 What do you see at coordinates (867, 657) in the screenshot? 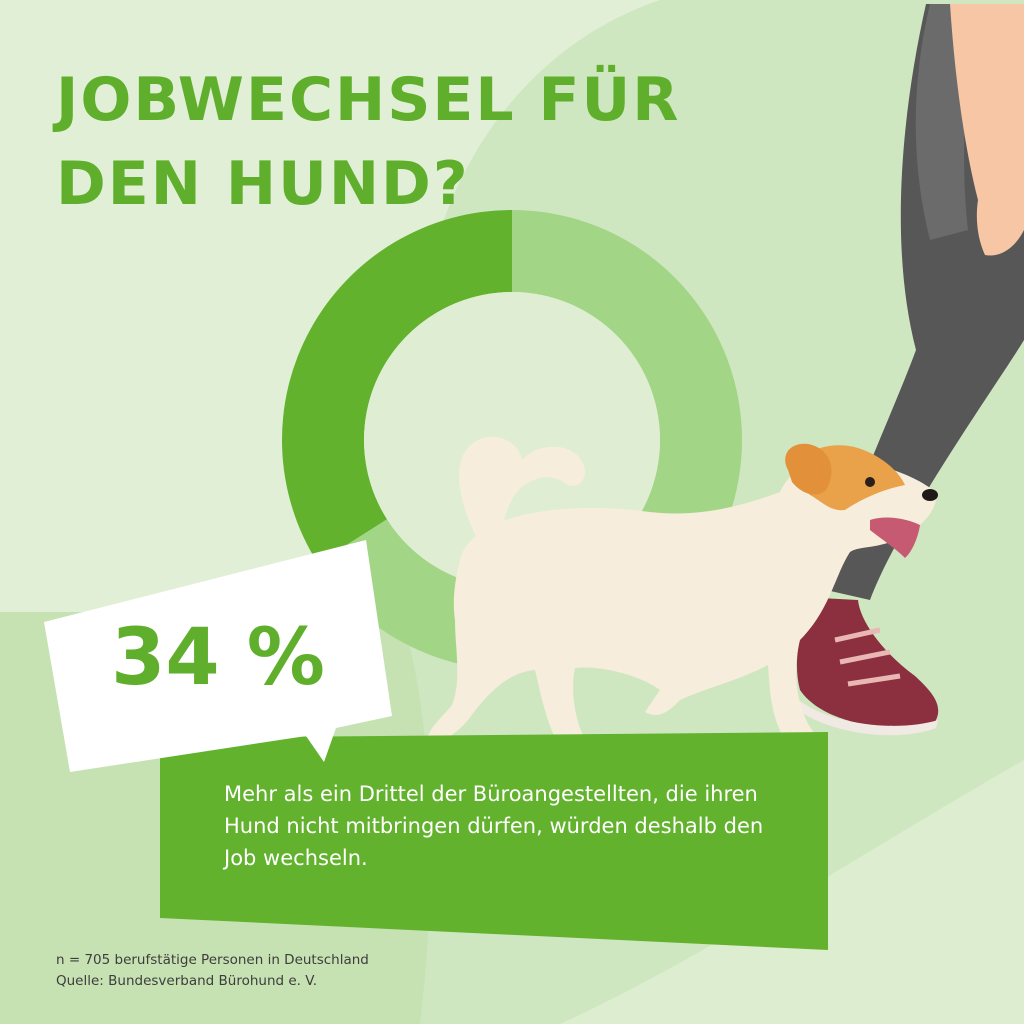
I see `sneaker-laces` at bounding box center [867, 657].